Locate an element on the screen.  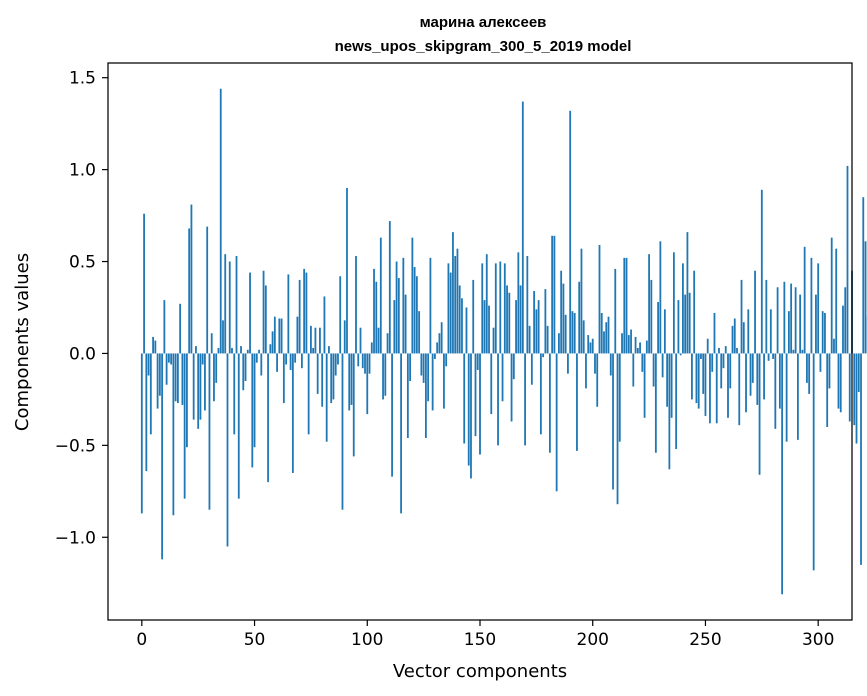
chart-subtitle: news_upos_skipgram_300_5_2019 model is located at coordinates (483, 46).